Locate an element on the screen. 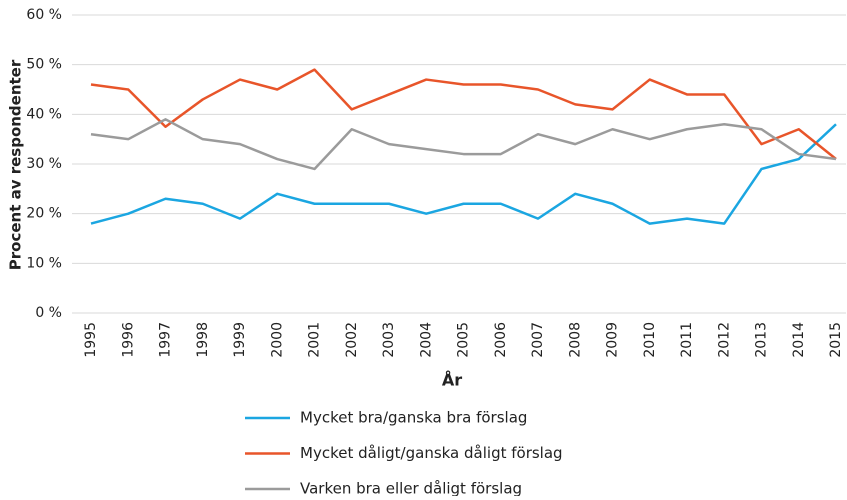 This screenshot has height=500, width=847. y-tick-label: 60 % is located at coordinates (44, 15).